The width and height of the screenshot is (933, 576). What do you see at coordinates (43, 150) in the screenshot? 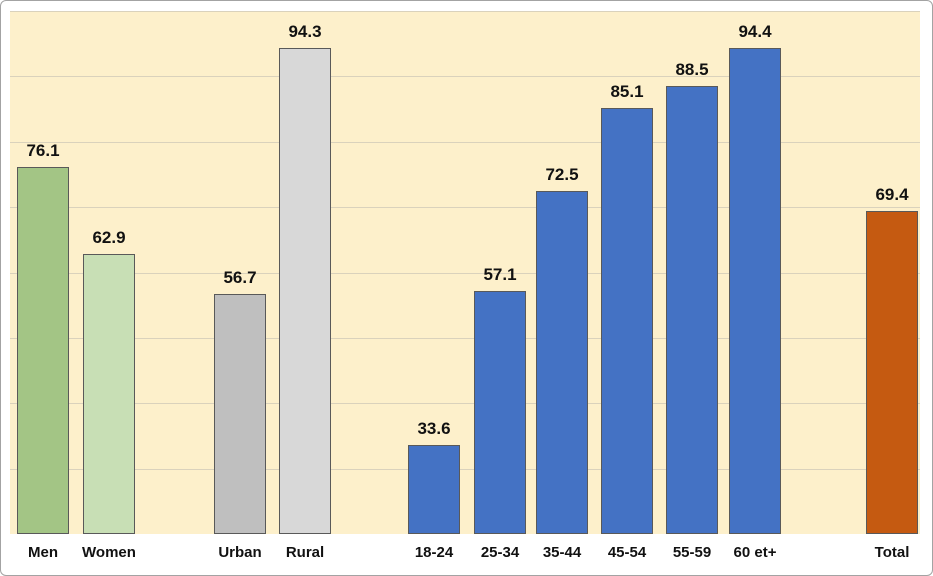
I see `value-label: 76.1` at bounding box center [43, 150].